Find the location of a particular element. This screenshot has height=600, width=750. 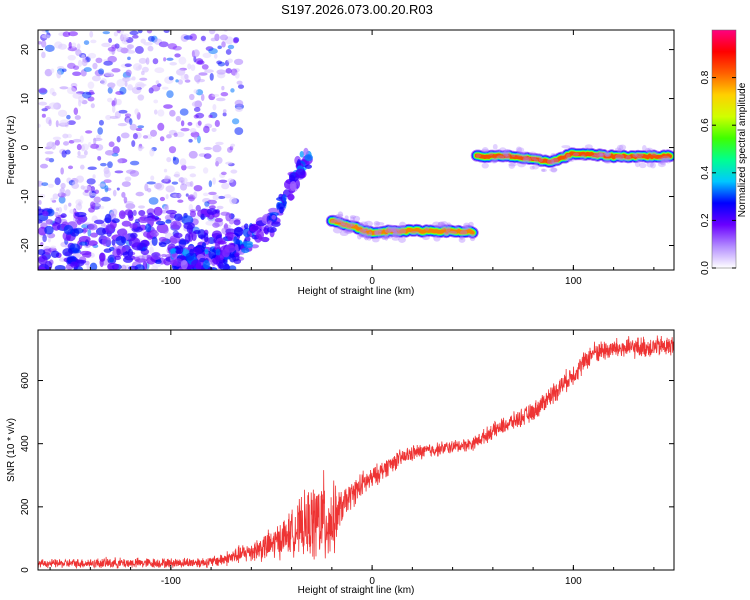

snr-xtick-label: 0 is located at coordinates (372, 581).